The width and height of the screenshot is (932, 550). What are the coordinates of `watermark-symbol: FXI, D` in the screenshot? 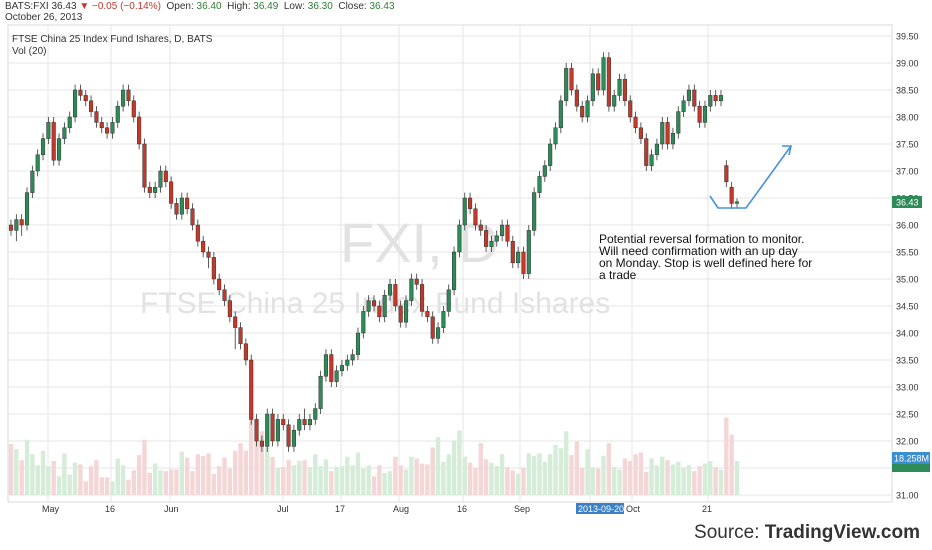 It's located at (419, 242).